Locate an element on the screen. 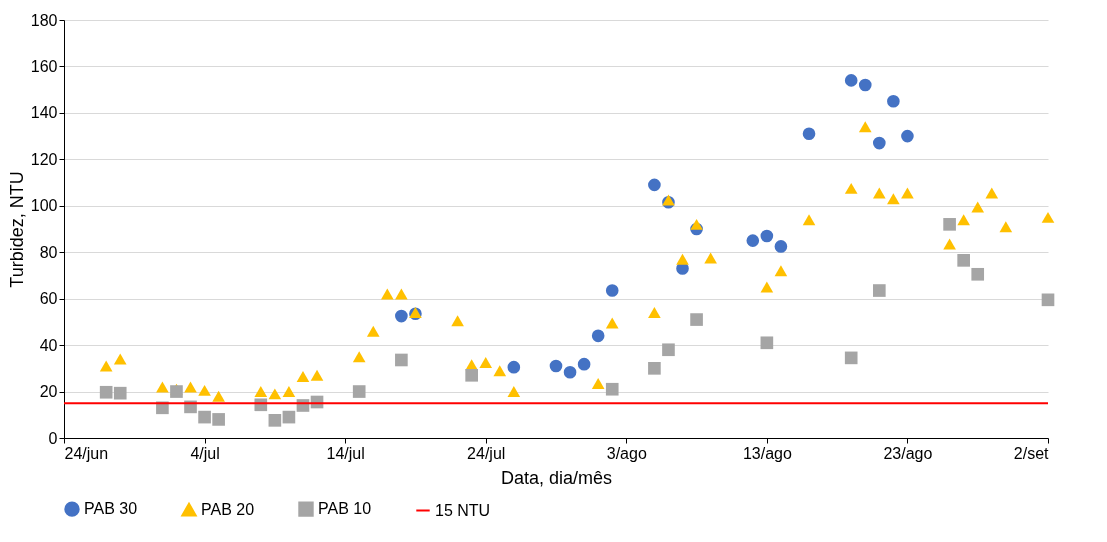 The image size is (1107, 542). x-tick-label: 13/ago is located at coordinates (767, 453).